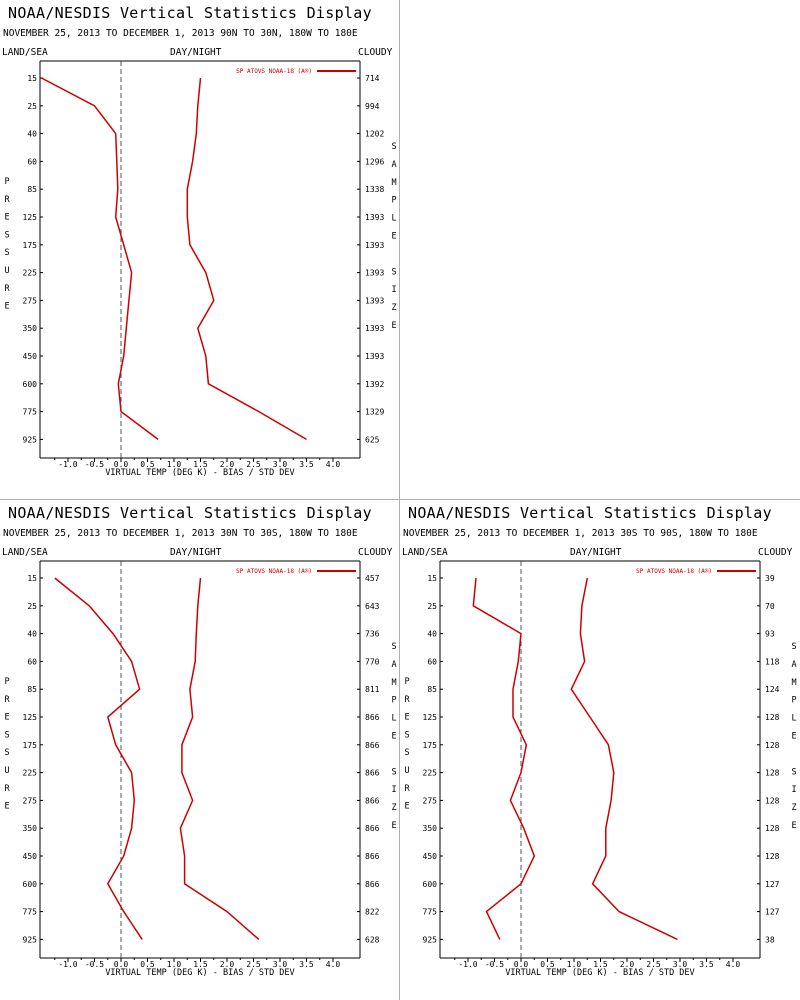  What do you see at coordinates (372, 912) in the screenshot?
I see `sample-size-label: 822` at bounding box center [372, 912].